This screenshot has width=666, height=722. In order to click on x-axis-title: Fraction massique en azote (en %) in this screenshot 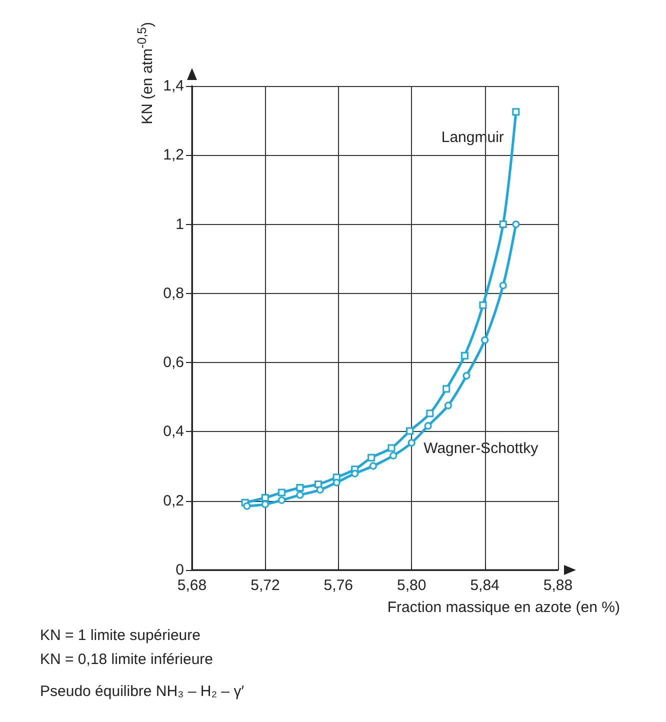, I will do `click(503, 607)`.